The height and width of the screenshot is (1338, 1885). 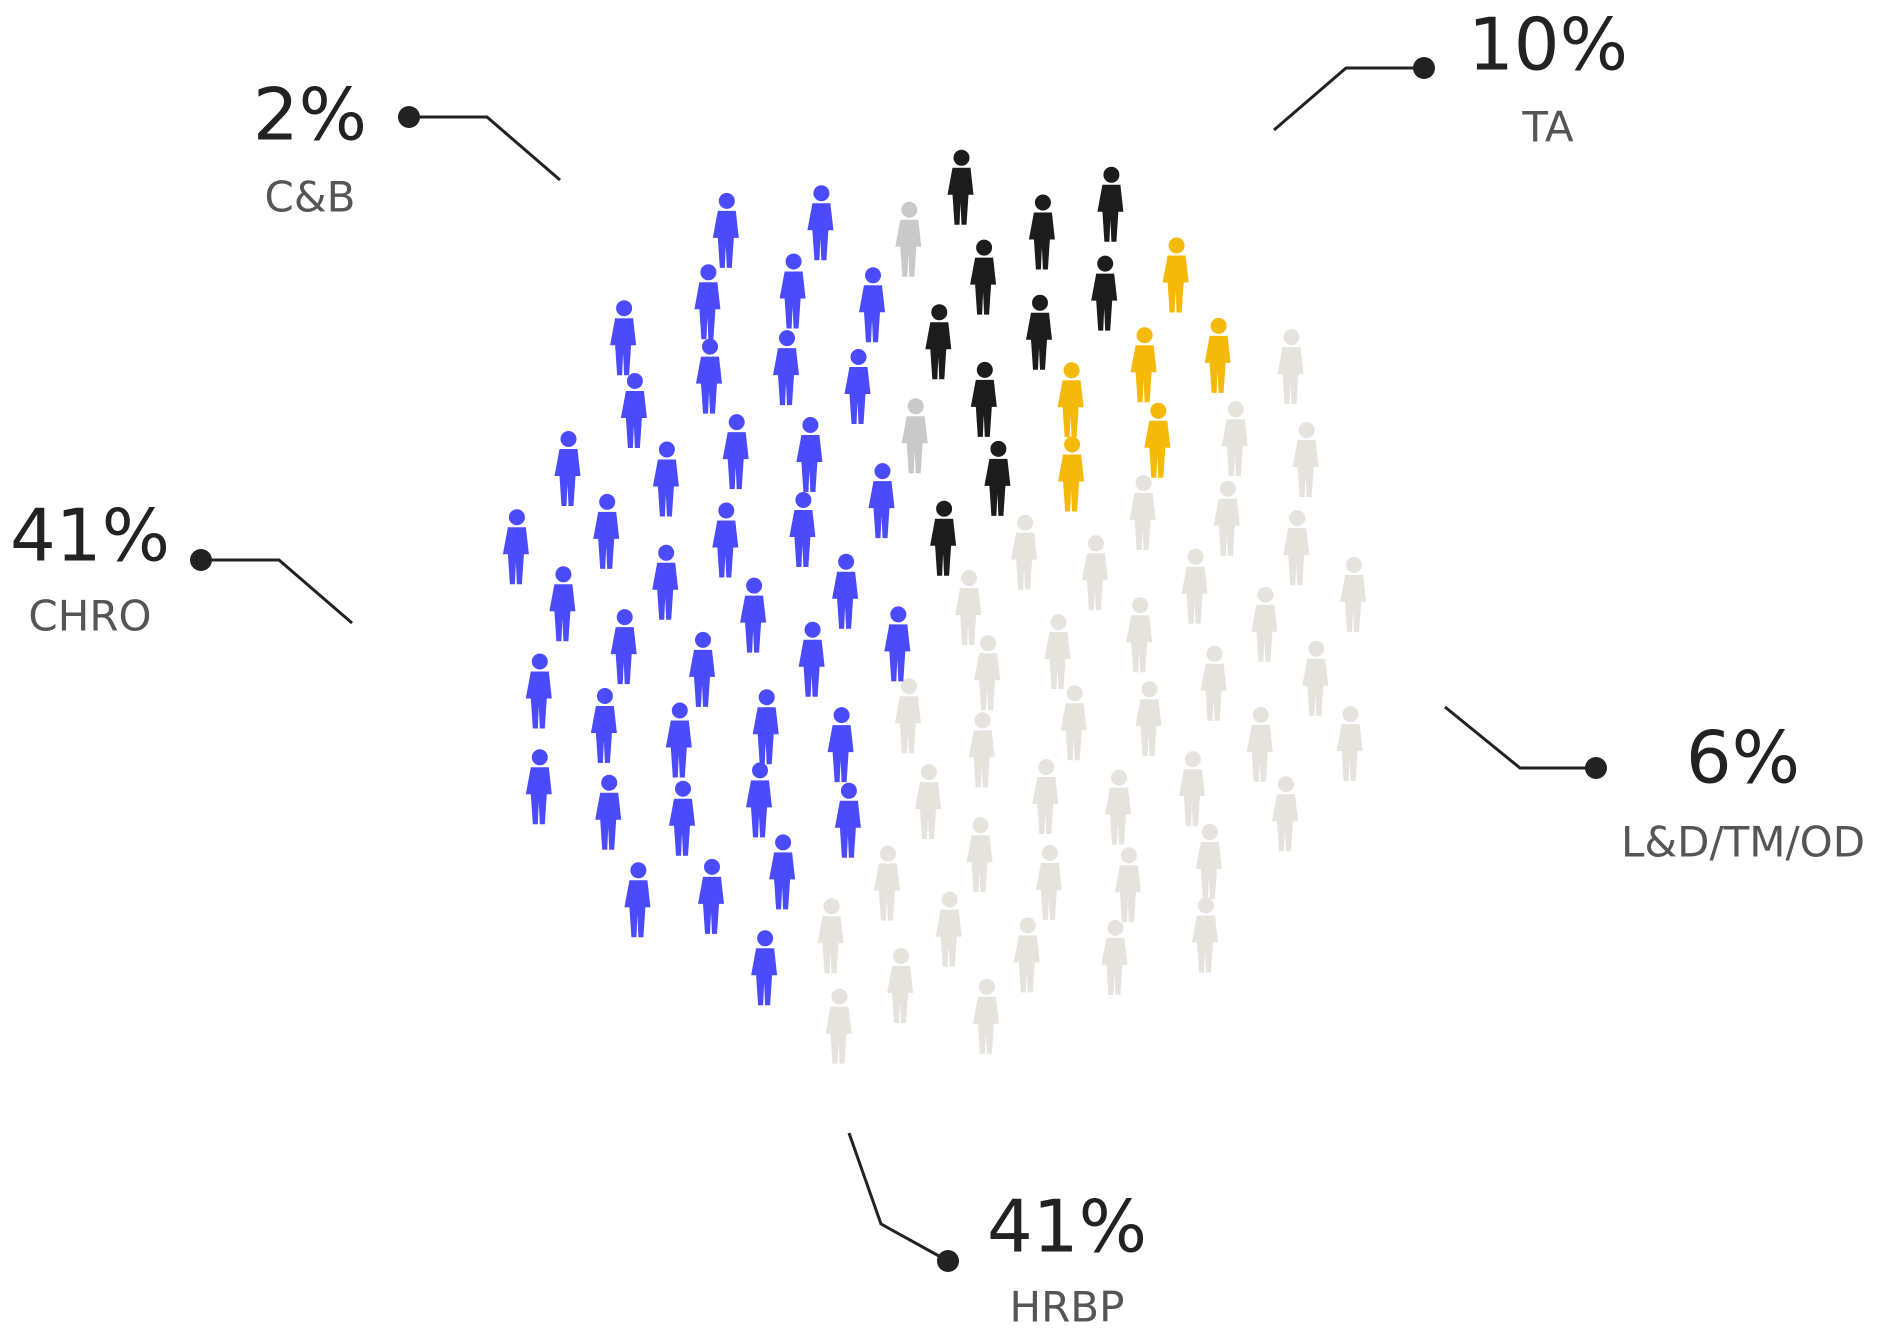 I want to click on category-label: CHRO, so click(x=89, y=616).